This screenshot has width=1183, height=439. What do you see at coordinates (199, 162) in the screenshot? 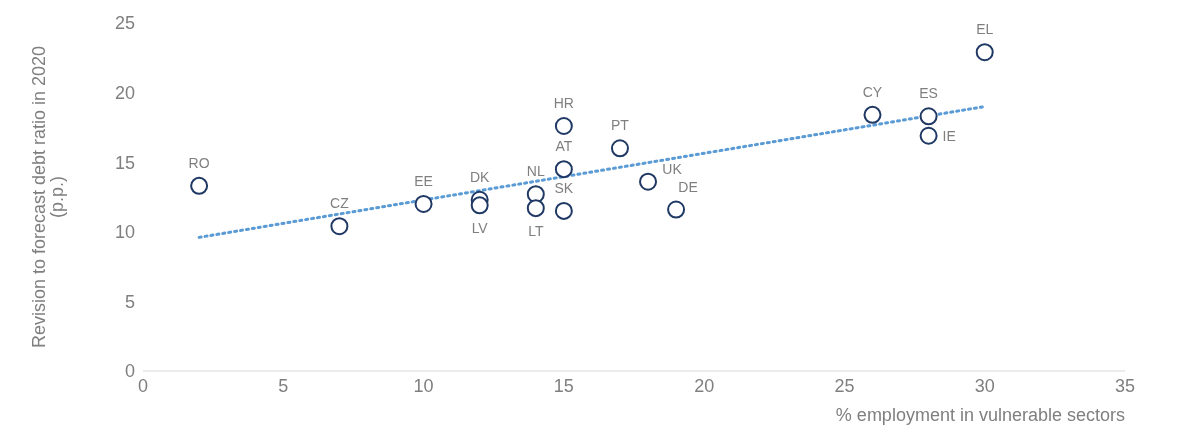
I see `annotation: RO` at bounding box center [199, 162].